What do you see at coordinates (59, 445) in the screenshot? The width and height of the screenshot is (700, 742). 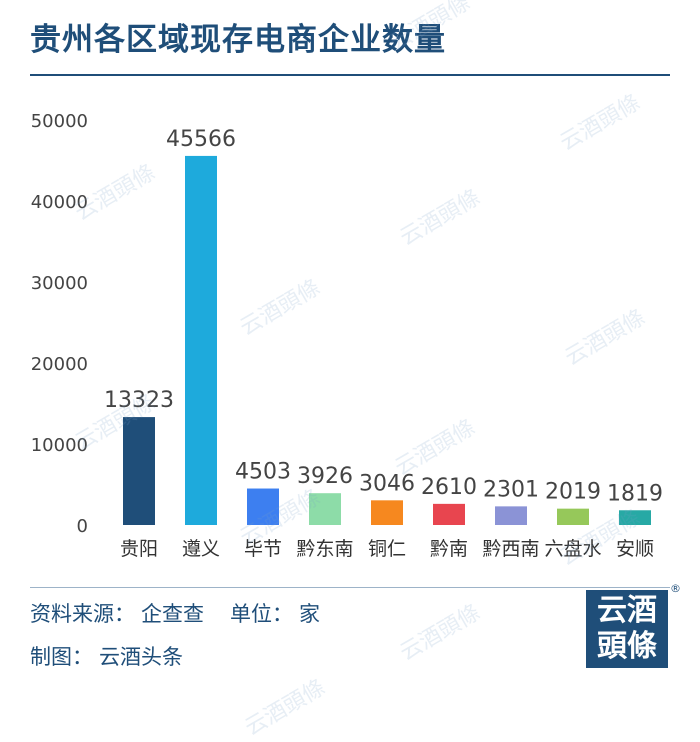 I see `y-tick-label: 10000` at bounding box center [59, 445].